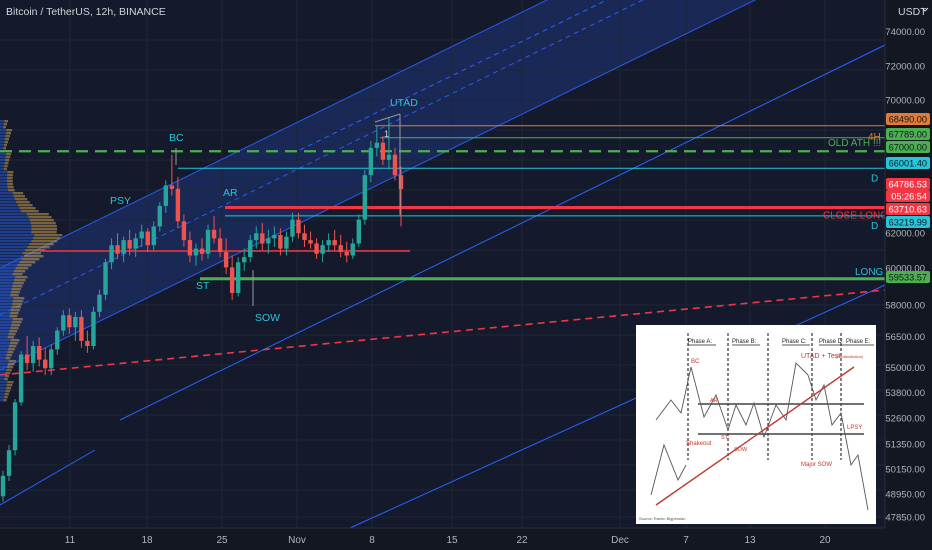  What do you see at coordinates (905, 518) in the screenshot?
I see `y-axis-tick-label: 47850.00` at bounding box center [905, 518].